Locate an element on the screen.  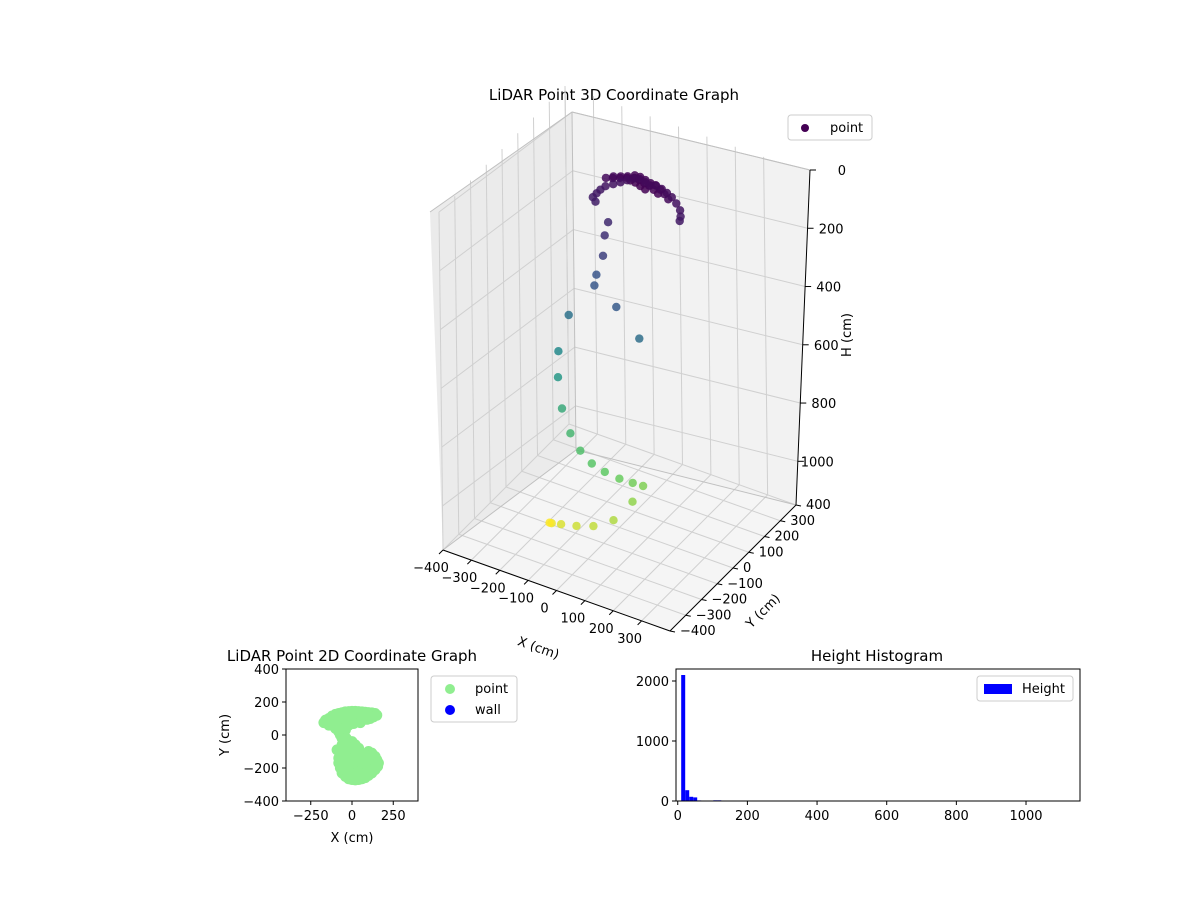
tick-label-z: 800 is located at coordinates (823, 404).